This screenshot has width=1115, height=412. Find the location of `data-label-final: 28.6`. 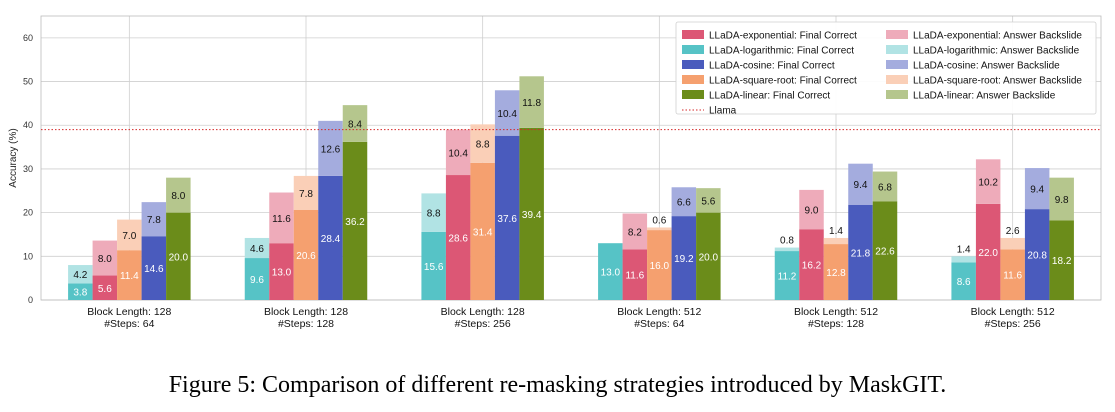

data-label-final: 28.6 is located at coordinates (458, 239).